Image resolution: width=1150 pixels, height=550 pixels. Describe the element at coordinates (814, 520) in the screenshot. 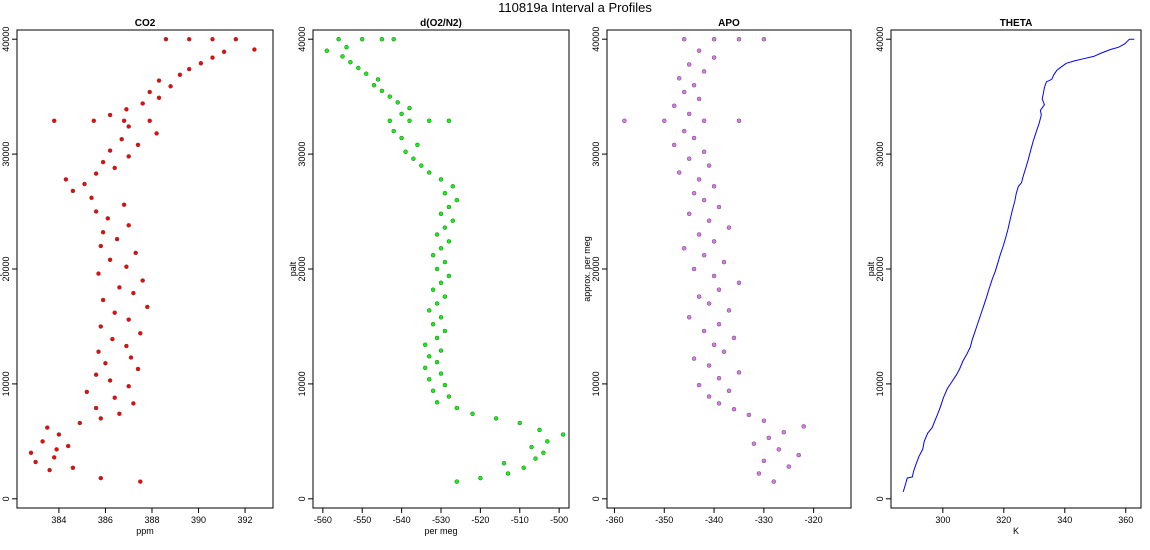

I see `apo-x-tick-label: -320` at that location.